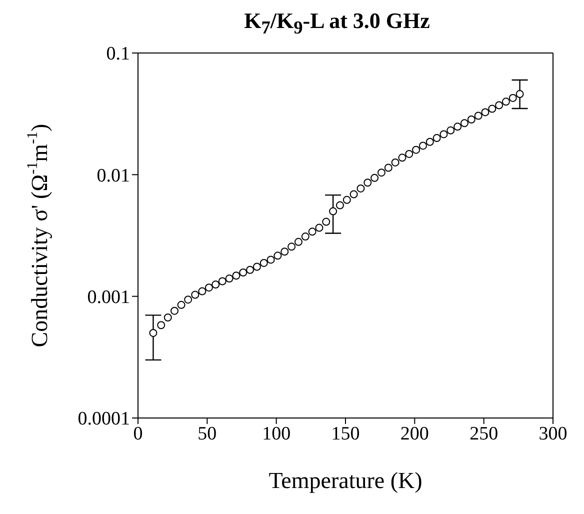 Image resolution: width=584 pixels, height=514 pixels. I want to click on y-tick-label: 0.001, so click(108, 297).